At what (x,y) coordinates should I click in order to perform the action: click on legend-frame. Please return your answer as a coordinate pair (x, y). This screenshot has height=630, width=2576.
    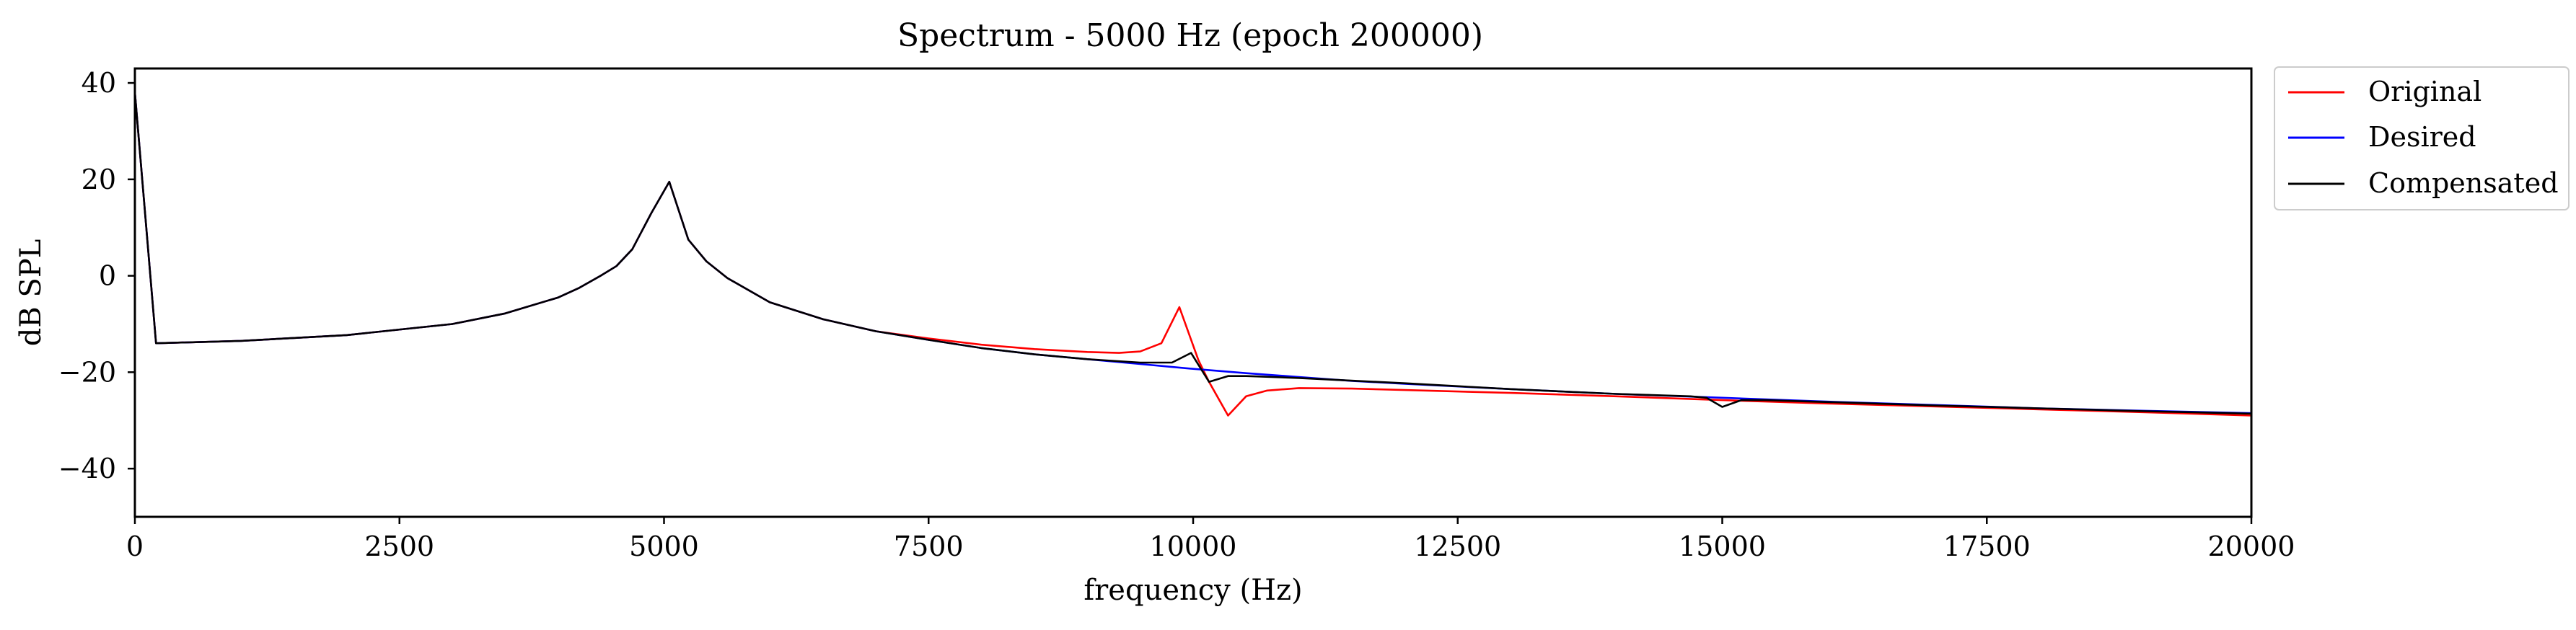
    Looking at the image, I should click on (2422, 138).